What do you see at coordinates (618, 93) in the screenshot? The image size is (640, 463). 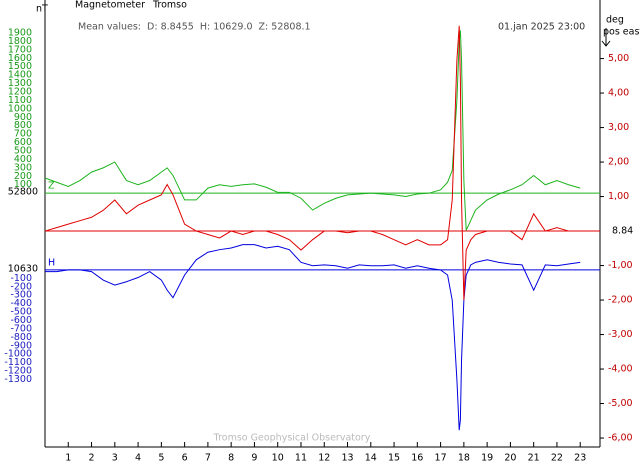 I see `y2-tick-label: 4,00` at bounding box center [618, 93].